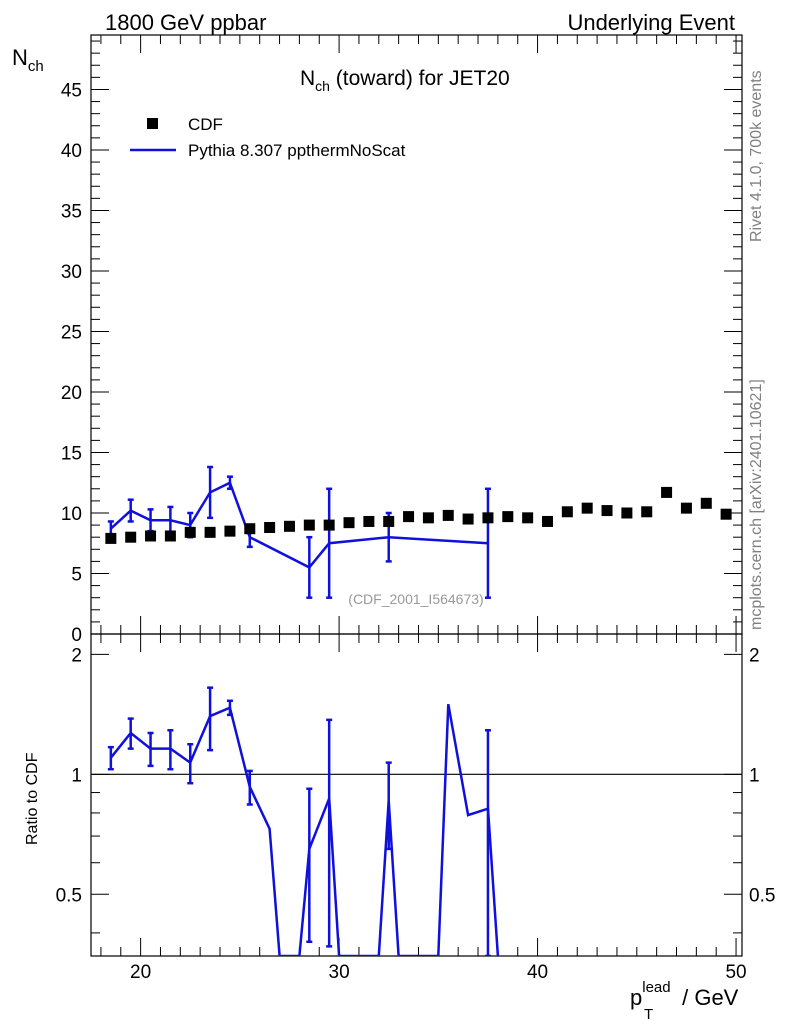 The height and width of the screenshot is (1024, 786). Describe the element at coordinates (756, 504) in the screenshot. I see `mcplots-label: mcplots.cern.ch [arXiv:2401.10621]` at that location.